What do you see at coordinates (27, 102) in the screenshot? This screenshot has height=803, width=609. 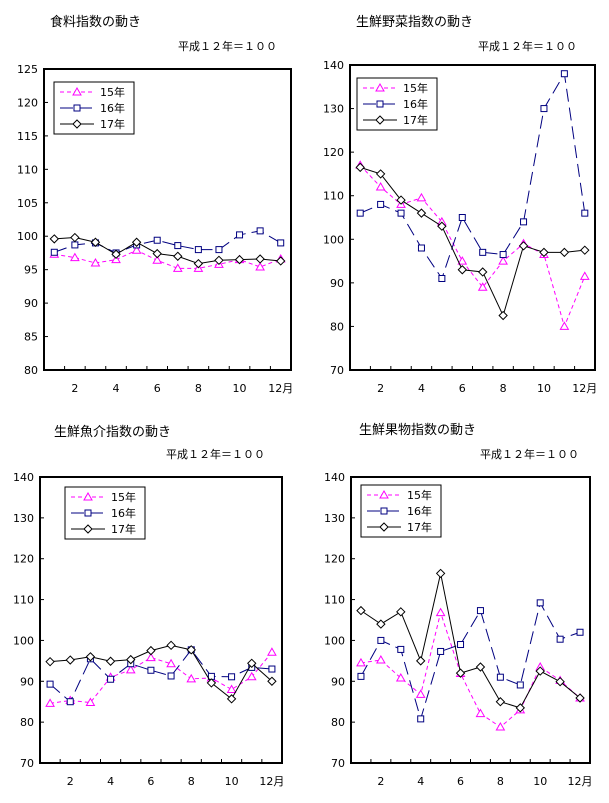 I see `y-tick-label: 120` at bounding box center [27, 102].